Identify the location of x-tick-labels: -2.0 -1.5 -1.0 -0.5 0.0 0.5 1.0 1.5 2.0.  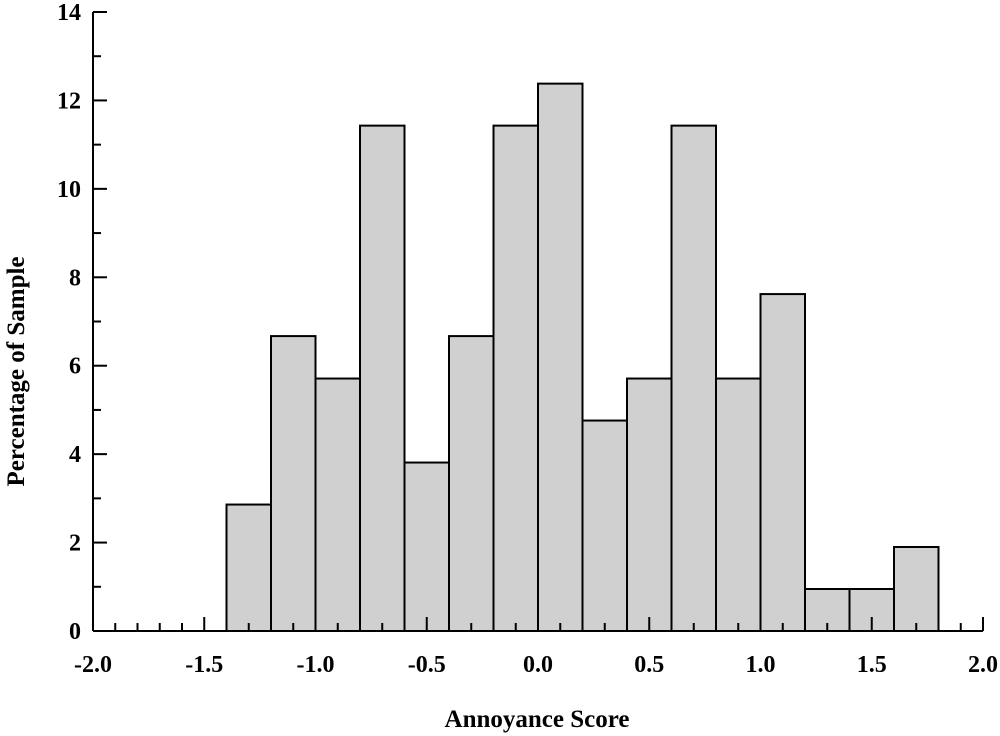
(536, 665).